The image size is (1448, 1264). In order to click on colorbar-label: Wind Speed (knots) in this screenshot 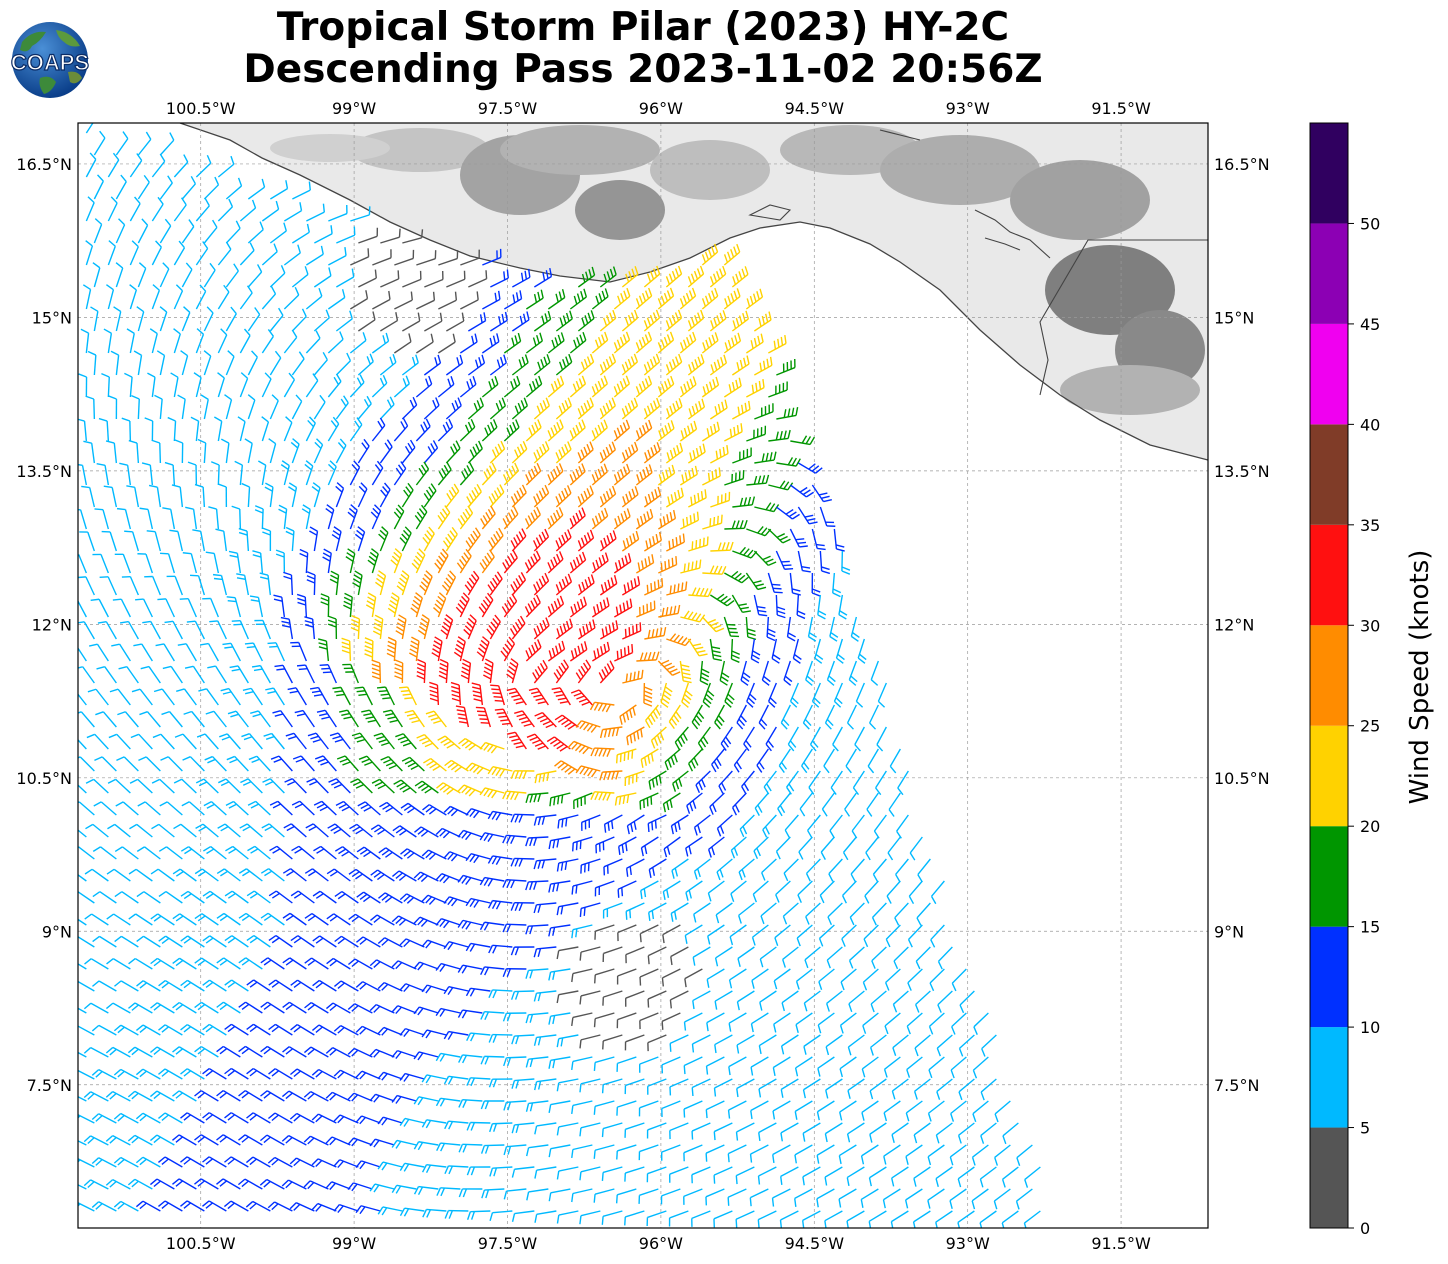, I will do `click(1420, 677)`.